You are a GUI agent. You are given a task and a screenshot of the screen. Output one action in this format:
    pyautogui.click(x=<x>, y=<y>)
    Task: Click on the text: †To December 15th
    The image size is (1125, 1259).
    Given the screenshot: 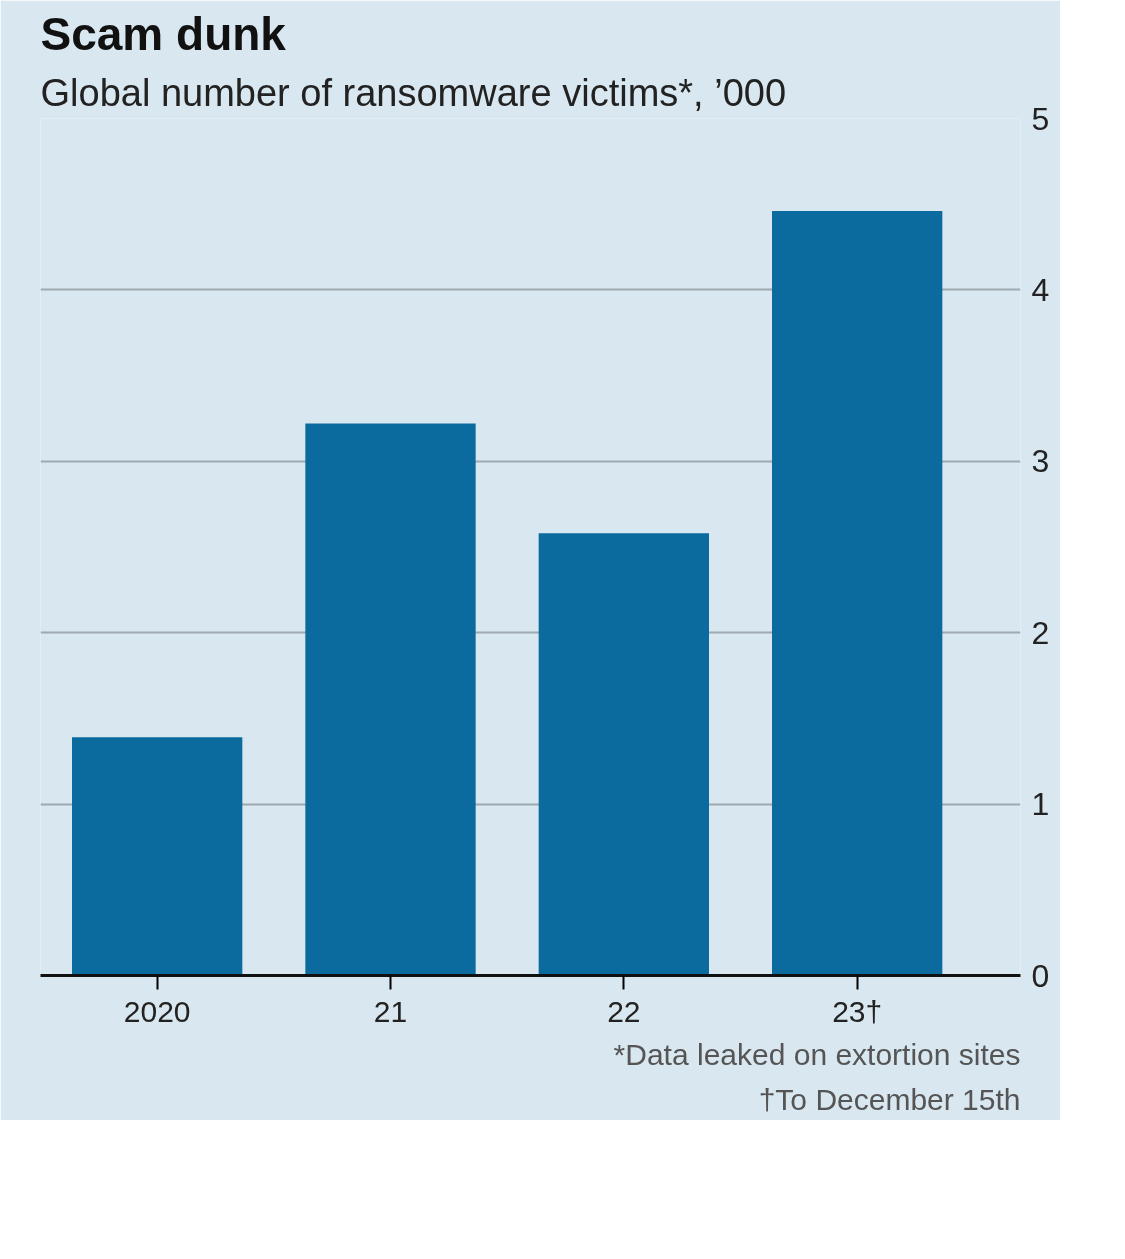 What is the action you would take?
    pyautogui.click(x=889, y=1099)
    